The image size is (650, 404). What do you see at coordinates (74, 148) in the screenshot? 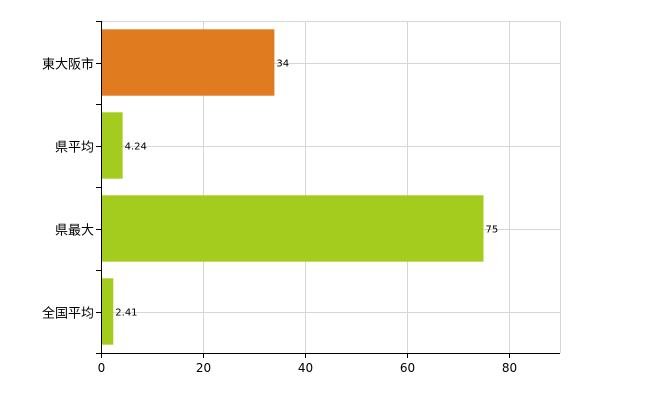
I see `y-tick-label-1: 県平均` at bounding box center [74, 148].